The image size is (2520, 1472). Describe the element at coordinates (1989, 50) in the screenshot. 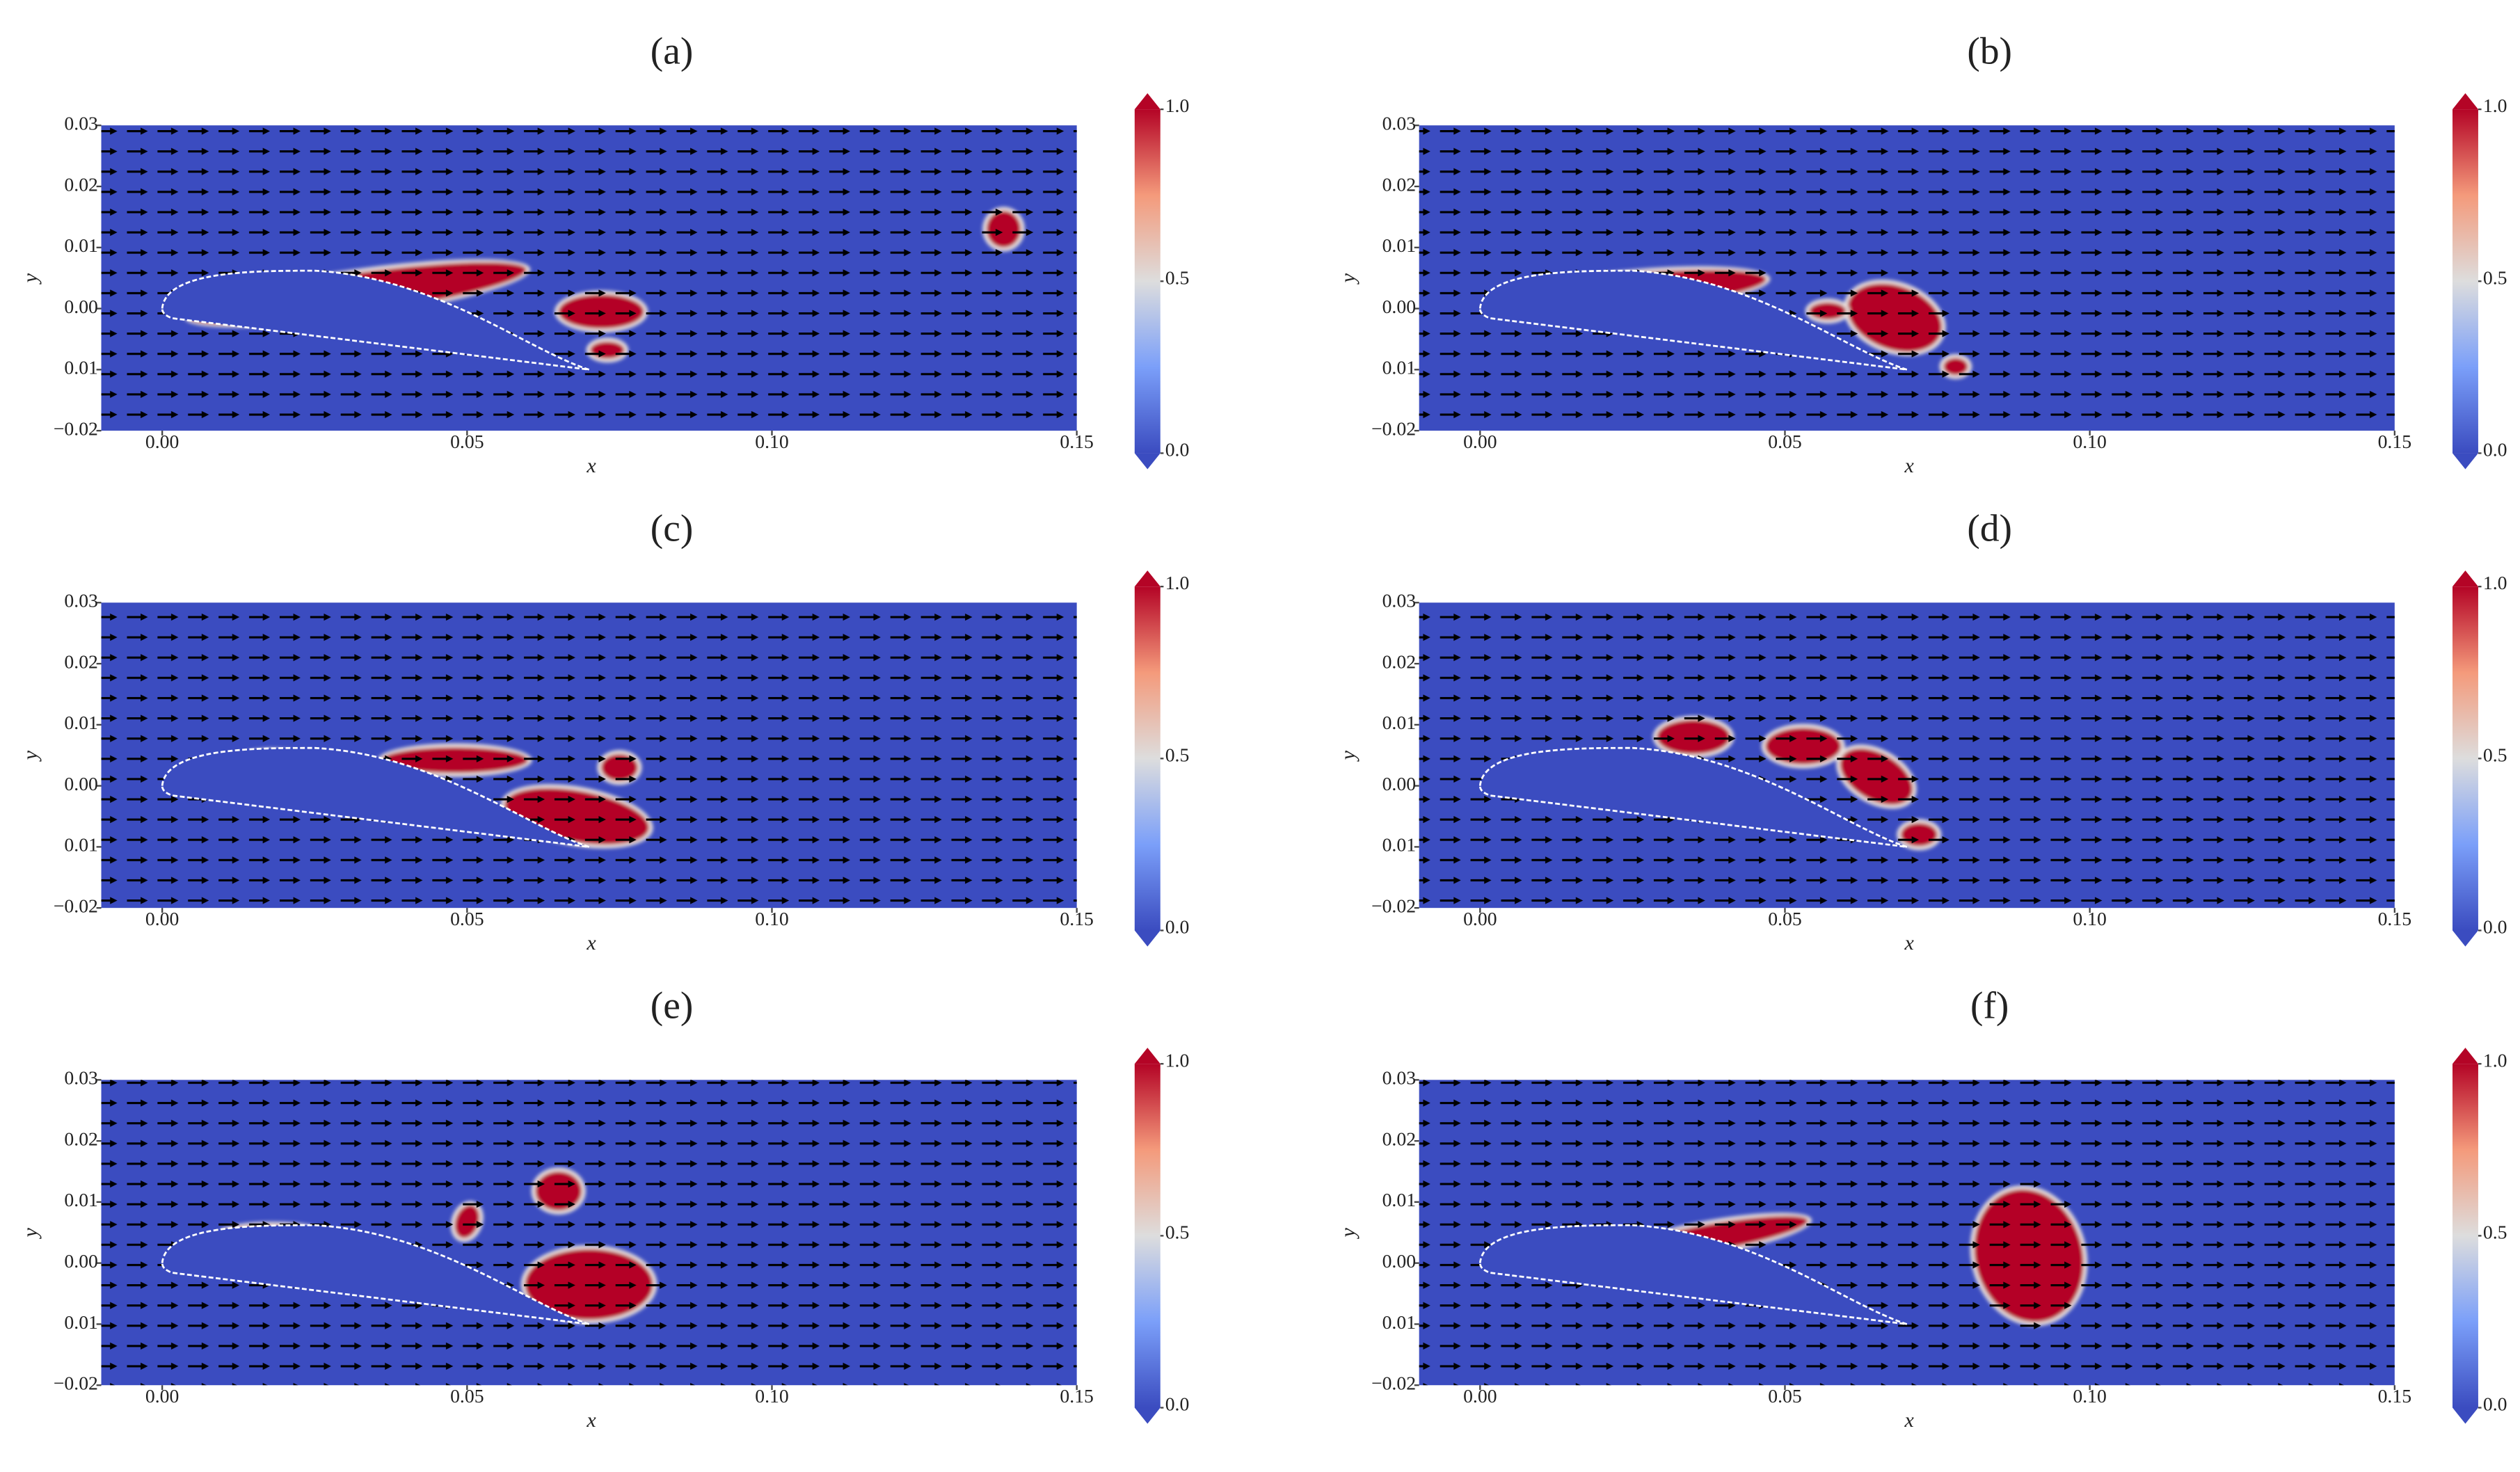

I see `panel-title: (b)` at that location.